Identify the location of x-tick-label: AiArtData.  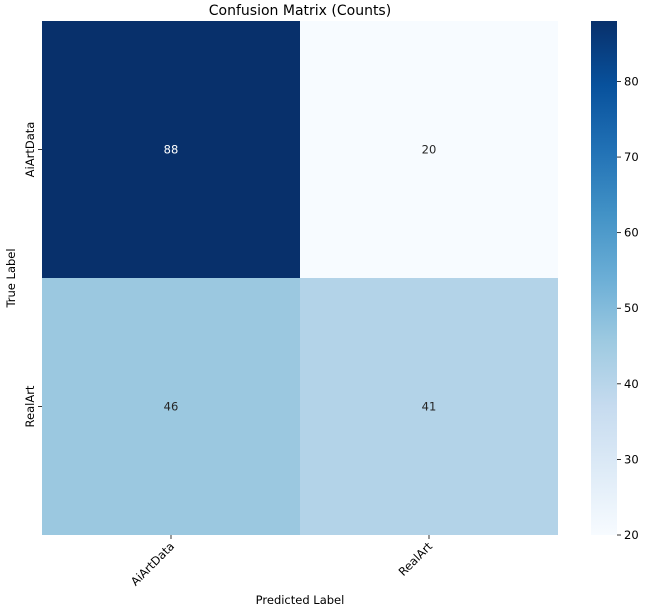
(152, 563).